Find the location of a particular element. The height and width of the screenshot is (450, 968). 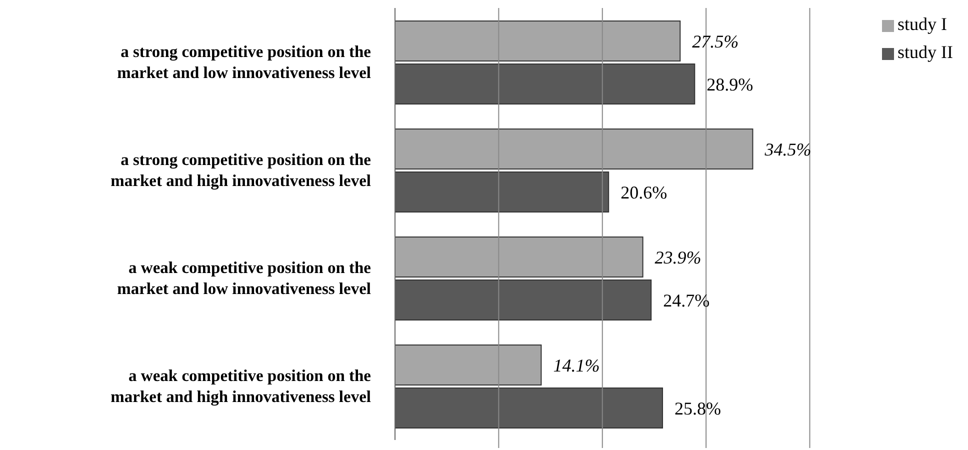

data-label: 25.8% is located at coordinates (698, 408).